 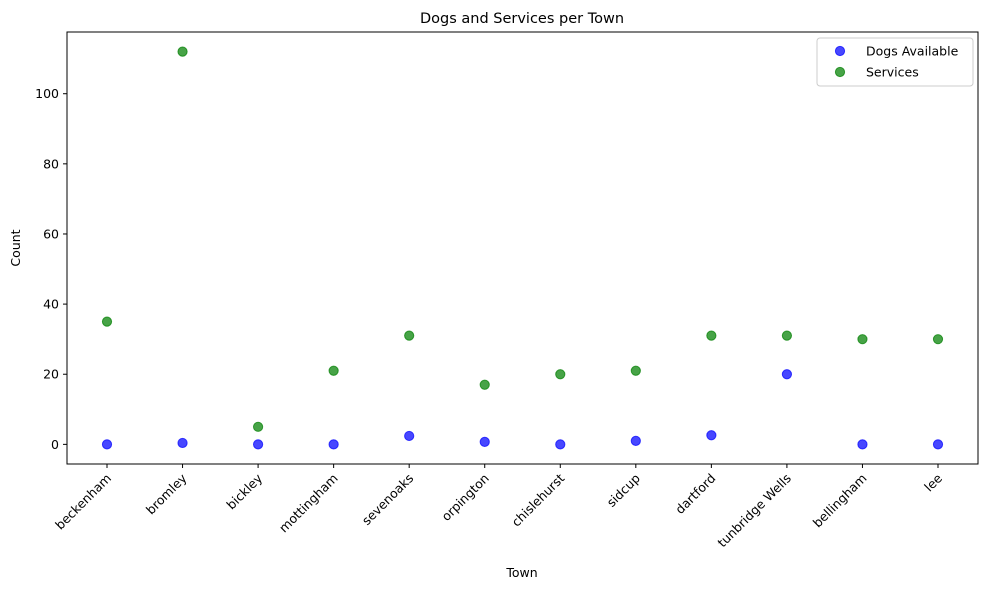 What do you see at coordinates (560, 374) in the screenshot?
I see `services-point-chislehurst` at bounding box center [560, 374].